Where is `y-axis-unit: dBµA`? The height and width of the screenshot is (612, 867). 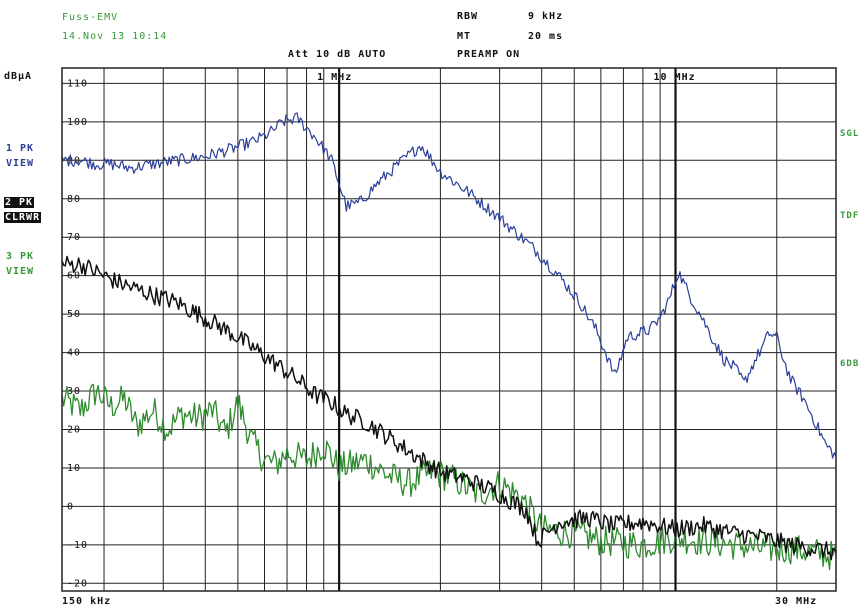 y-axis-unit: dBµA is located at coordinates (18, 76).